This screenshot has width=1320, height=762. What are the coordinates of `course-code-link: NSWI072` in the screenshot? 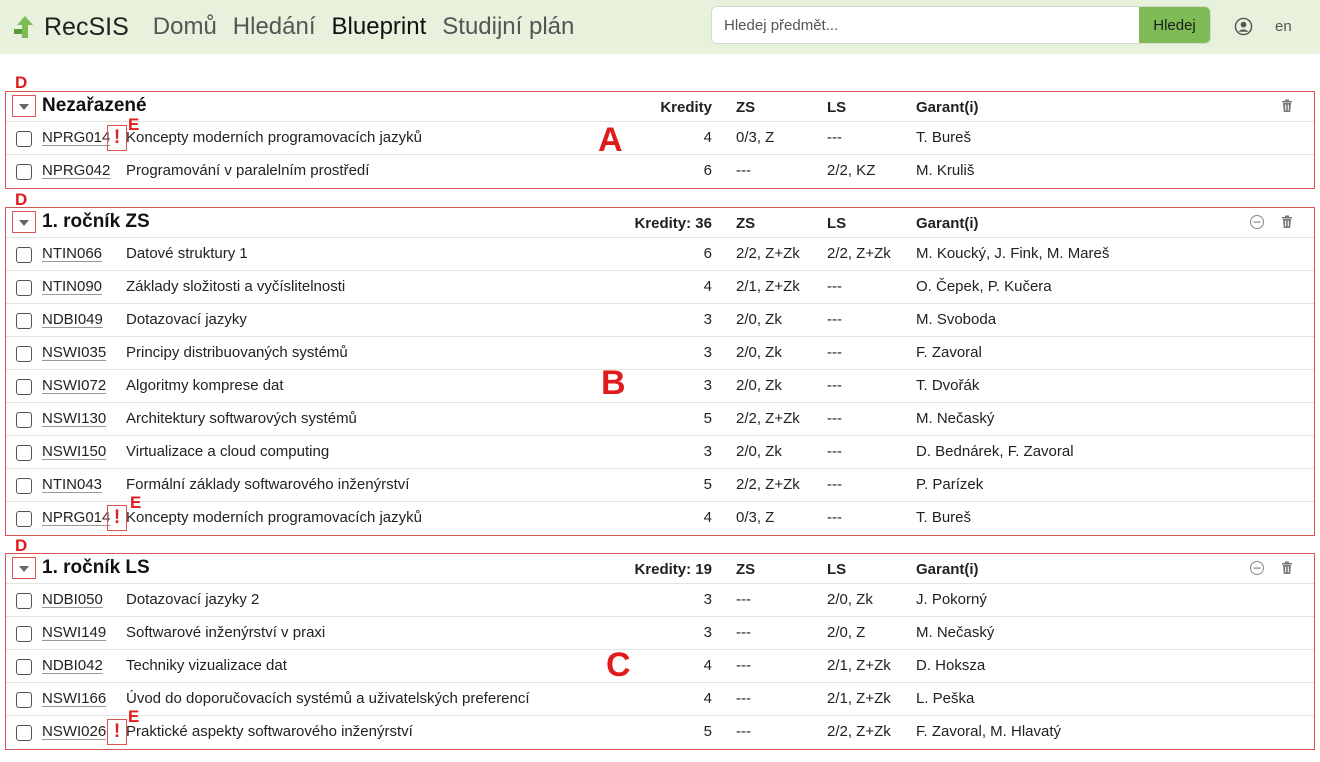 It's located at (74, 385).